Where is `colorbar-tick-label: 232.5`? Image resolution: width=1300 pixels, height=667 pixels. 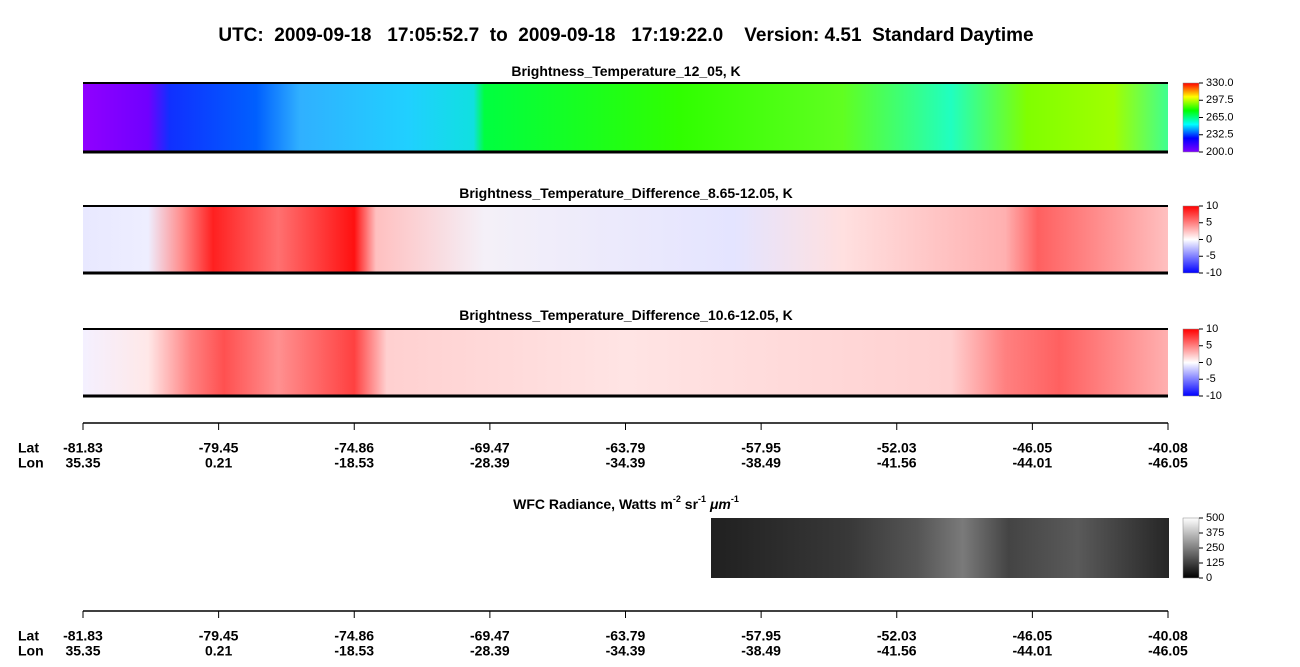 colorbar-tick-label: 232.5 is located at coordinates (1220, 135).